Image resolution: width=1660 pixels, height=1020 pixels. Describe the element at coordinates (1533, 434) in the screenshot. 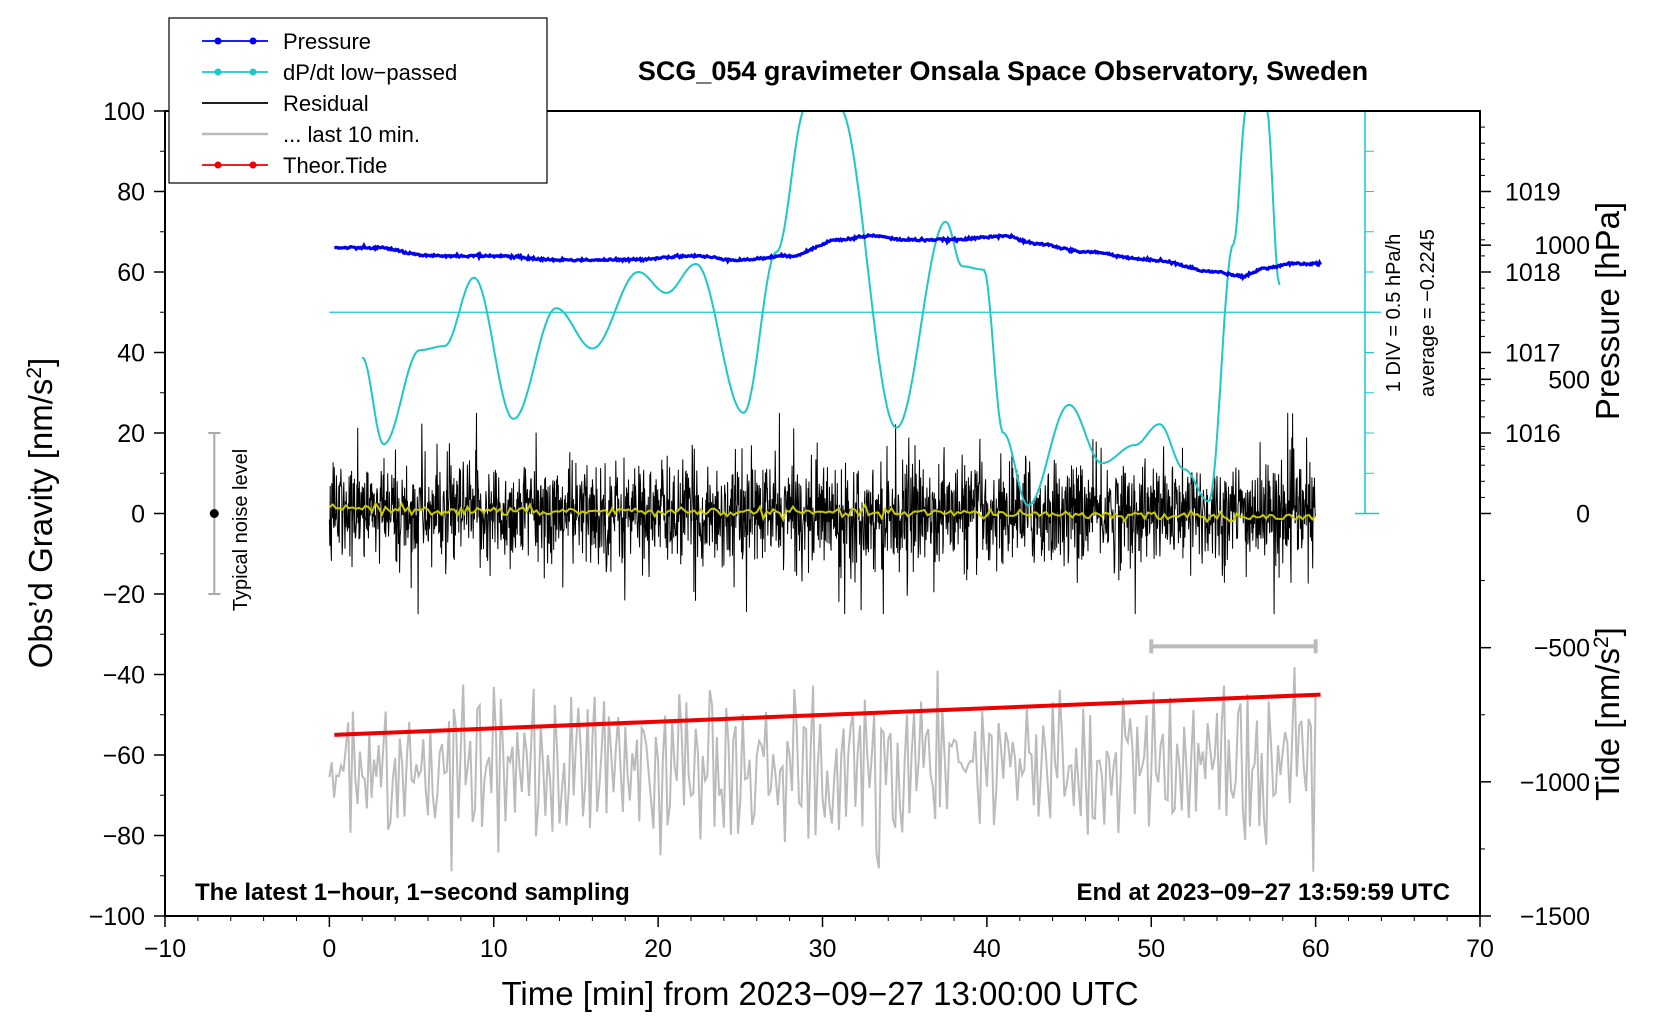

I see `pressure-tick-label: 1016` at that location.